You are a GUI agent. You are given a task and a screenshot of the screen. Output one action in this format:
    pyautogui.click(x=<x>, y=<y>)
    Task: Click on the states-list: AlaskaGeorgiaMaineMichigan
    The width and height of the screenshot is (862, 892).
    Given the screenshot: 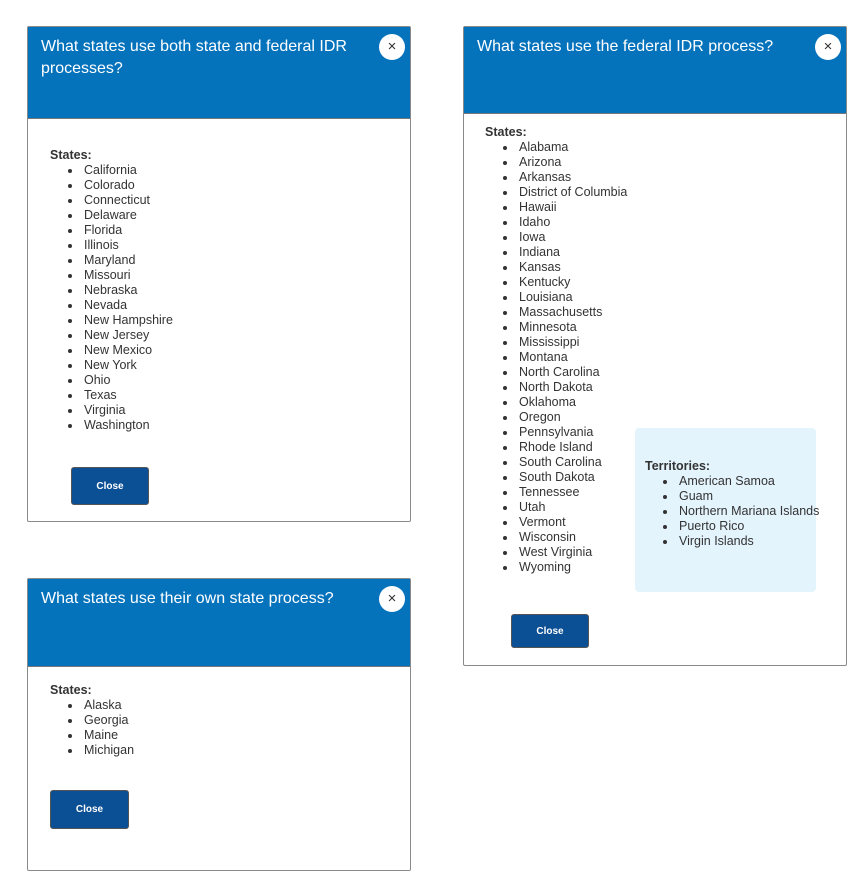 What is the action you would take?
    pyautogui.click(x=92, y=728)
    